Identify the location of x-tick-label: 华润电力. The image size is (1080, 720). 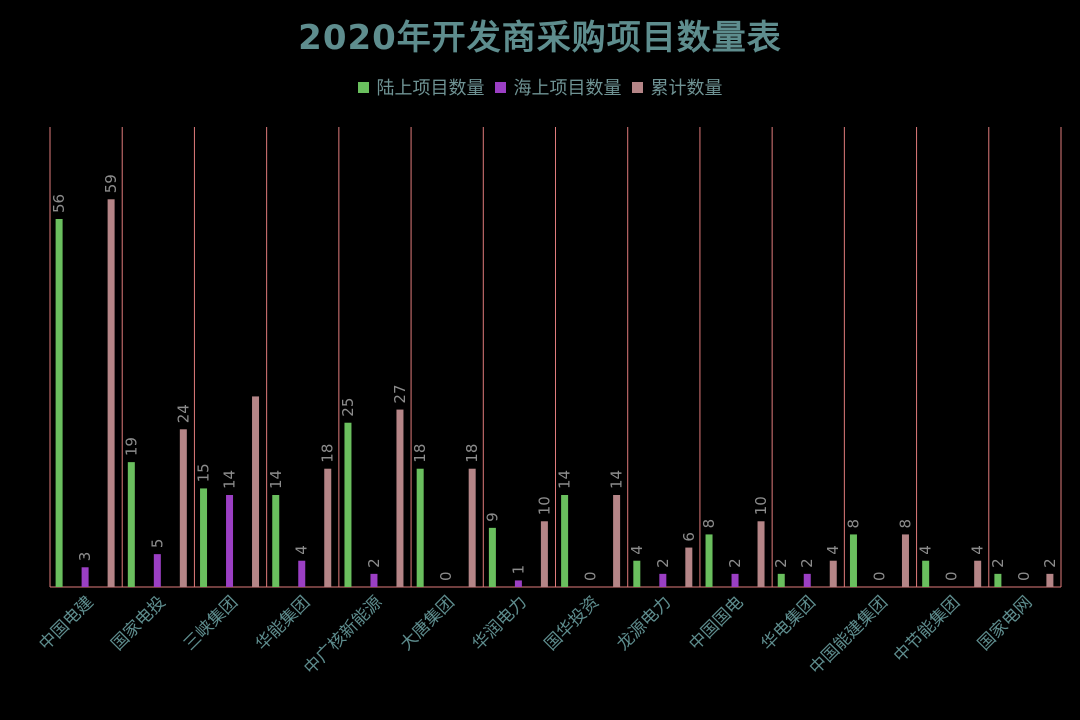
(500, 623).